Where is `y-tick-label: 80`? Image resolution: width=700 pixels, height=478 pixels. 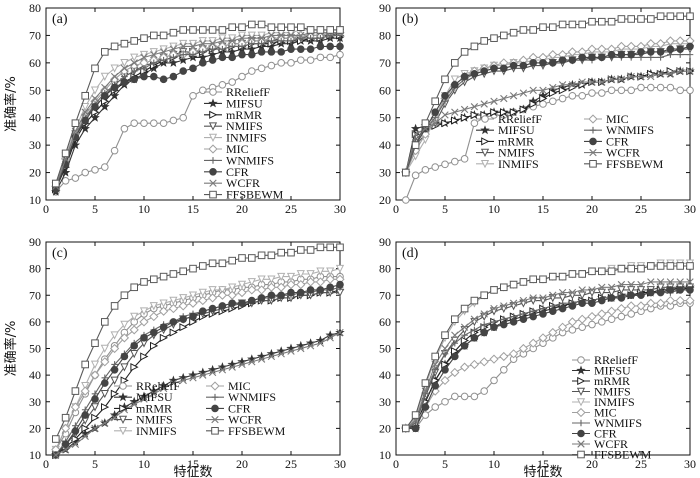
y-tick-label: 80 is located at coordinates (385, 269).